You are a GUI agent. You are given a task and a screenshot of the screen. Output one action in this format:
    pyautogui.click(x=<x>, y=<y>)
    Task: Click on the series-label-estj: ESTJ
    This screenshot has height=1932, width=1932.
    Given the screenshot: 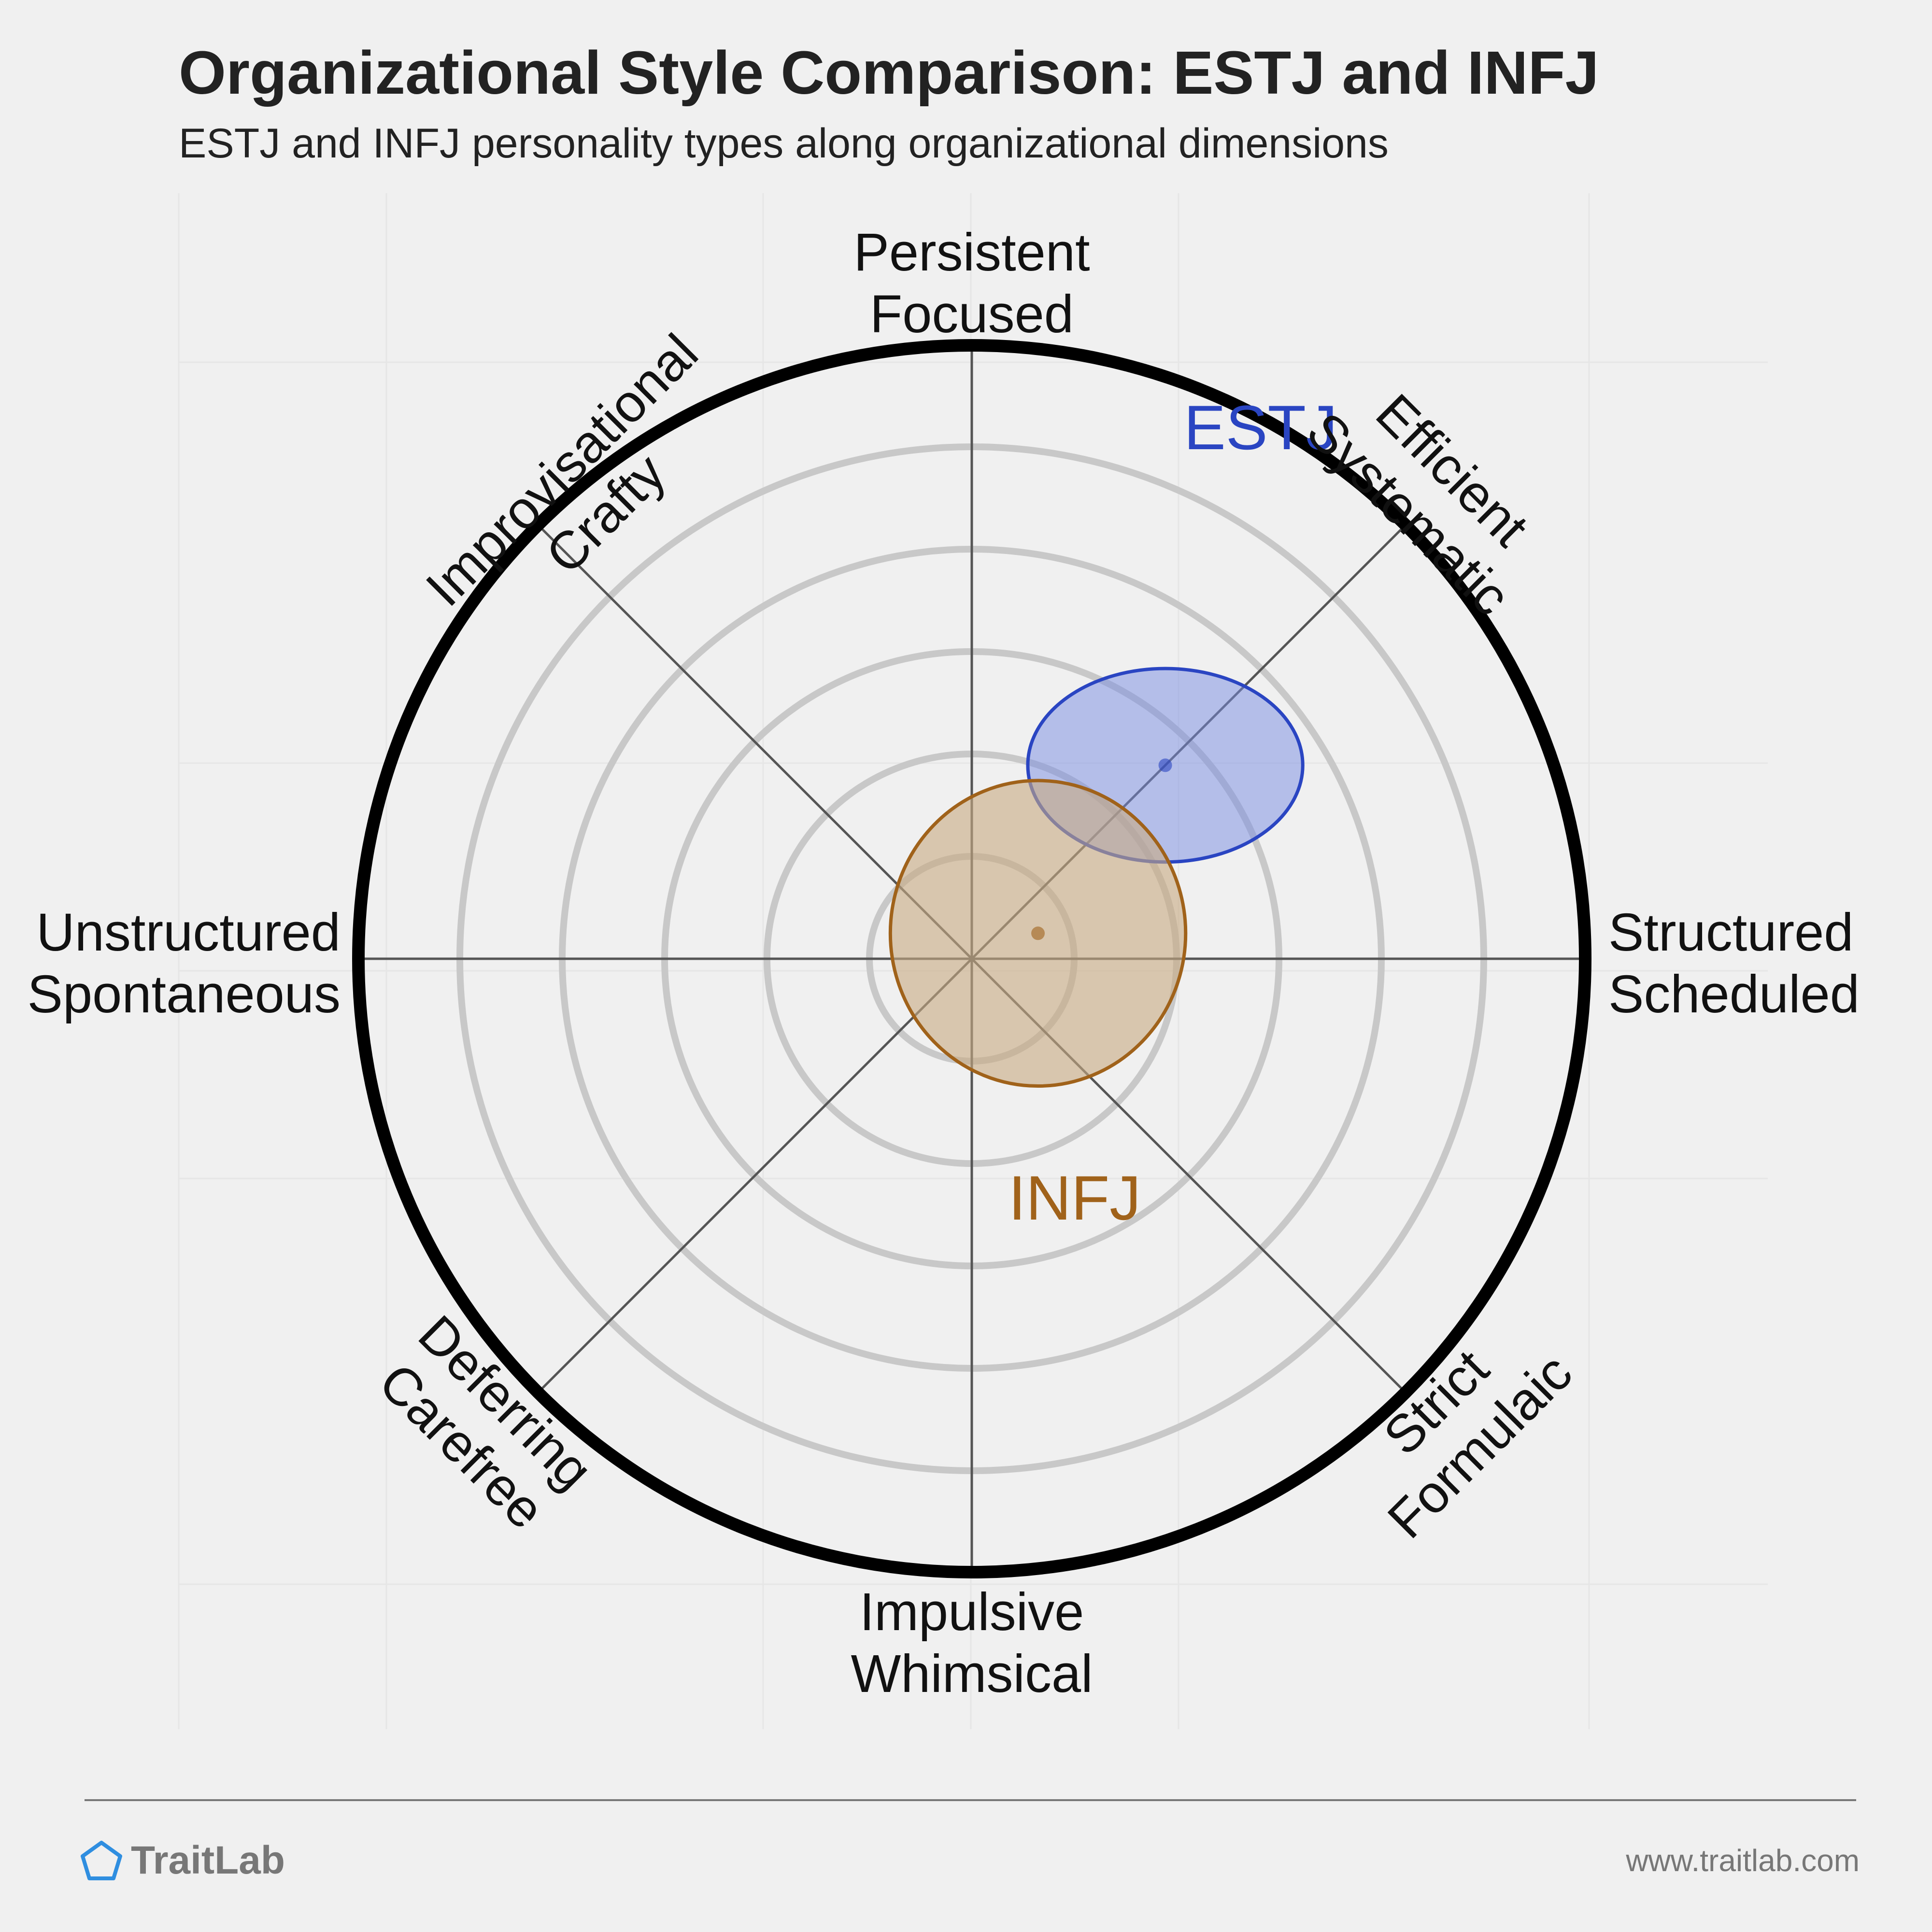 What is the action you would take?
    pyautogui.click(x=1260, y=427)
    